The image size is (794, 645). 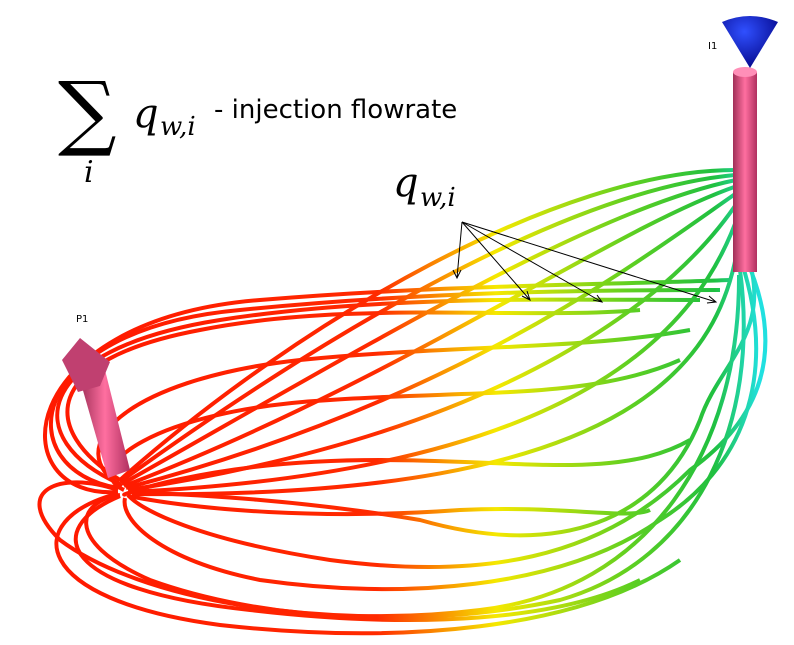 What do you see at coordinates (257, 127) in the screenshot?
I see `formula: ∑ i q w,i - injection flowrate` at bounding box center [257, 127].